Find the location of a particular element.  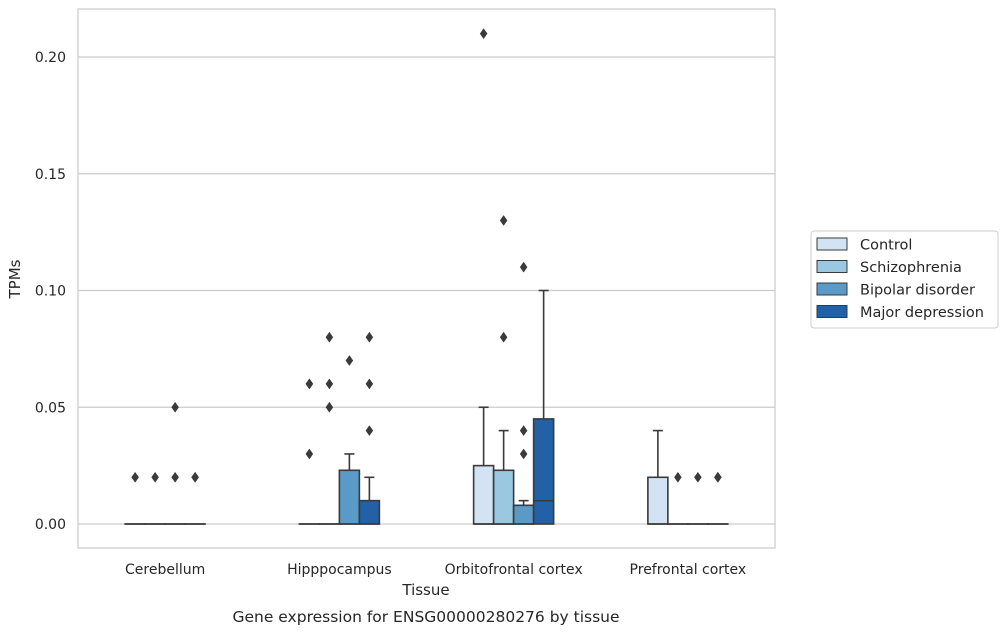

x-axis-label: Tissue is located at coordinates (425, 590).